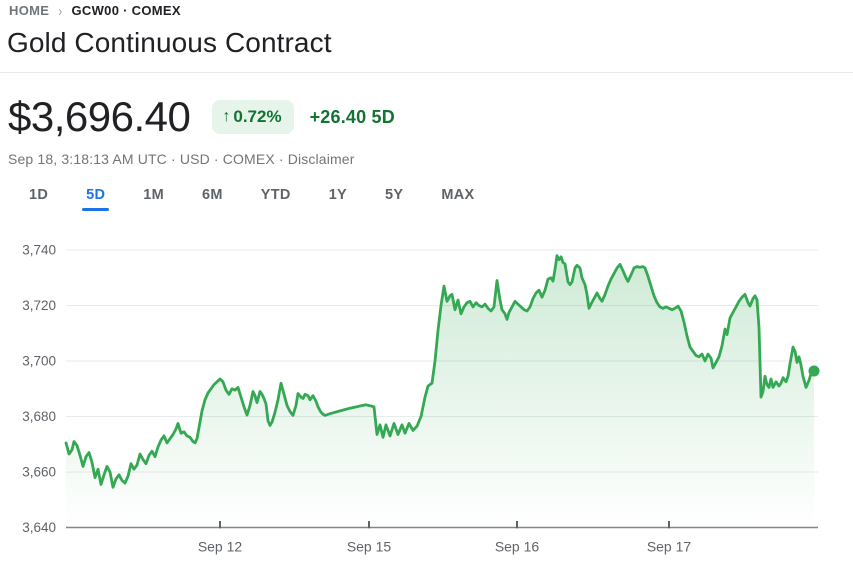  Describe the element at coordinates (369, 547) in the screenshot. I see `x-axis-label: Sep 15` at that location.